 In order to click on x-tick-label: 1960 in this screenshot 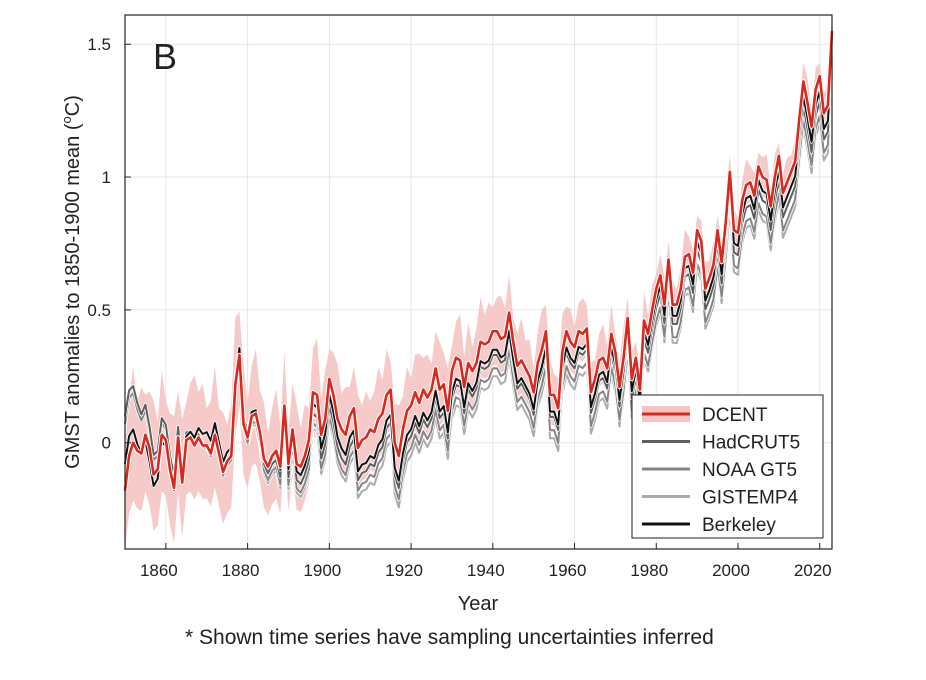, I will do `click(568, 570)`.